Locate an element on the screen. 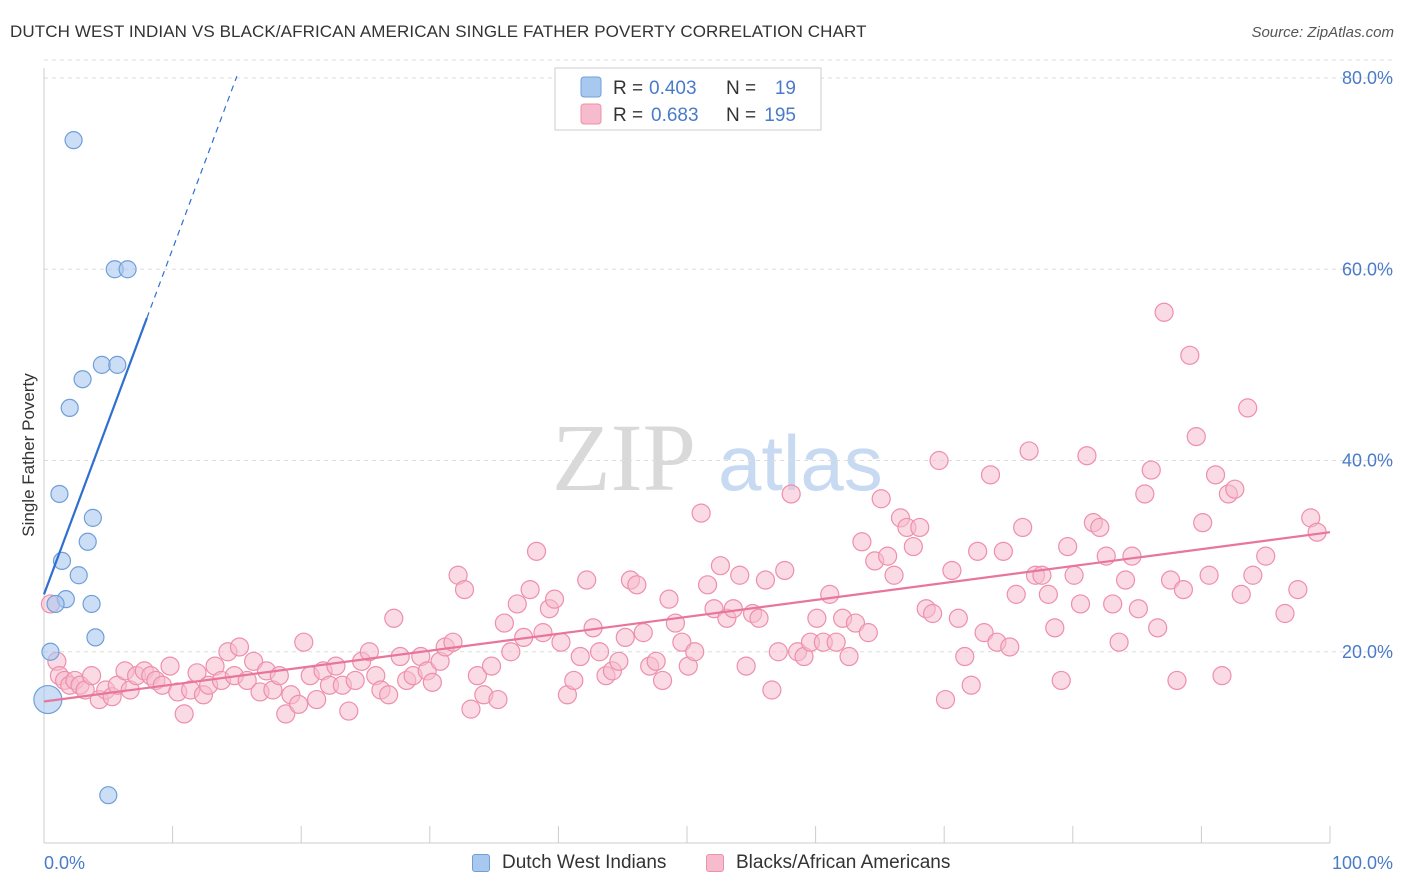 The width and height of the screenshot is (1406, 892). legend-n-label-pink: N = is located at coordinates (741, 115).